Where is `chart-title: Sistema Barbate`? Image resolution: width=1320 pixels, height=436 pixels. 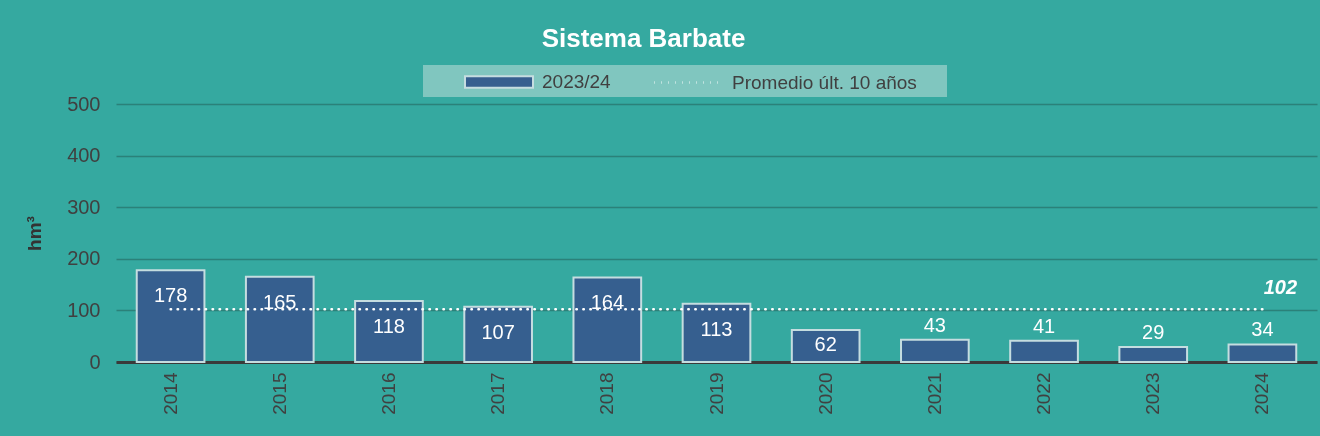
chart-title: Sistema Barbate is located at coordinates (643, 38).